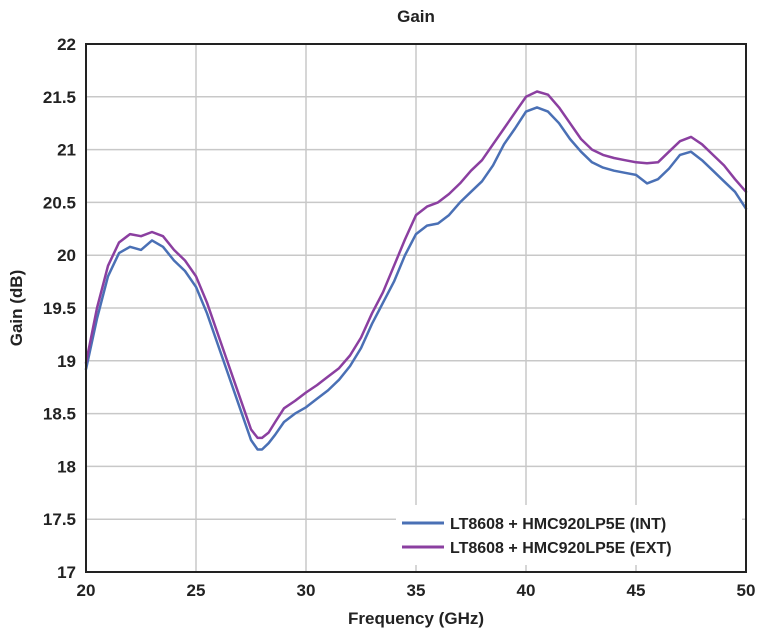  Describe the element at coordinates (66, 466) in the screenshot. I see `y-tick-label: 18` at that location.